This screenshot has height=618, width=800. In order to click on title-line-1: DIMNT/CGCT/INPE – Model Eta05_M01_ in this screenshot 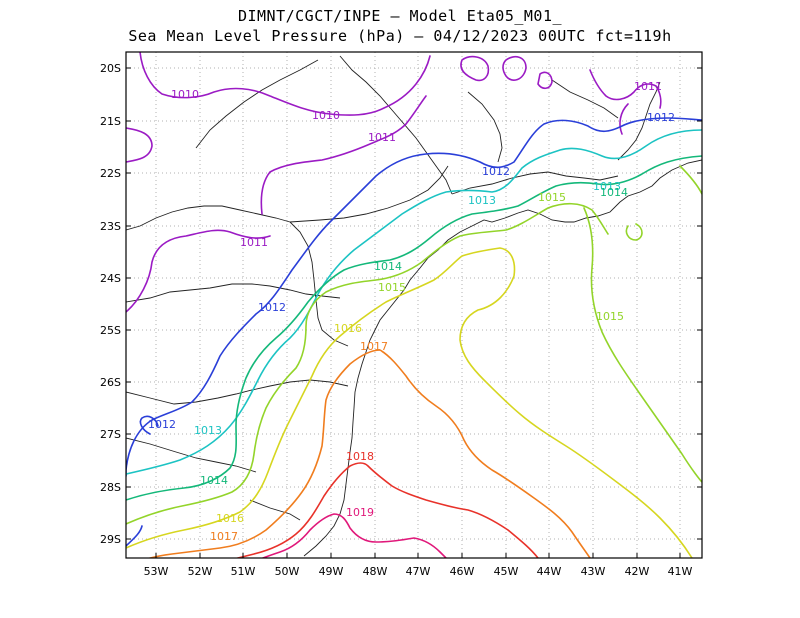, I will do `click(400, 16)`.